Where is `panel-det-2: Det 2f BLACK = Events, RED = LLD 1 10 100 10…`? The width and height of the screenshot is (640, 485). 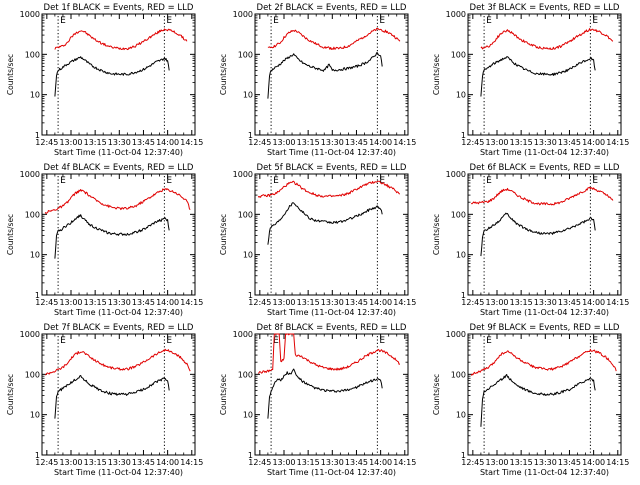 panel-det-2: Det 2f BLACK = Events, RED = LLD 1 10 100 10… is located at coordinates (317, 80).